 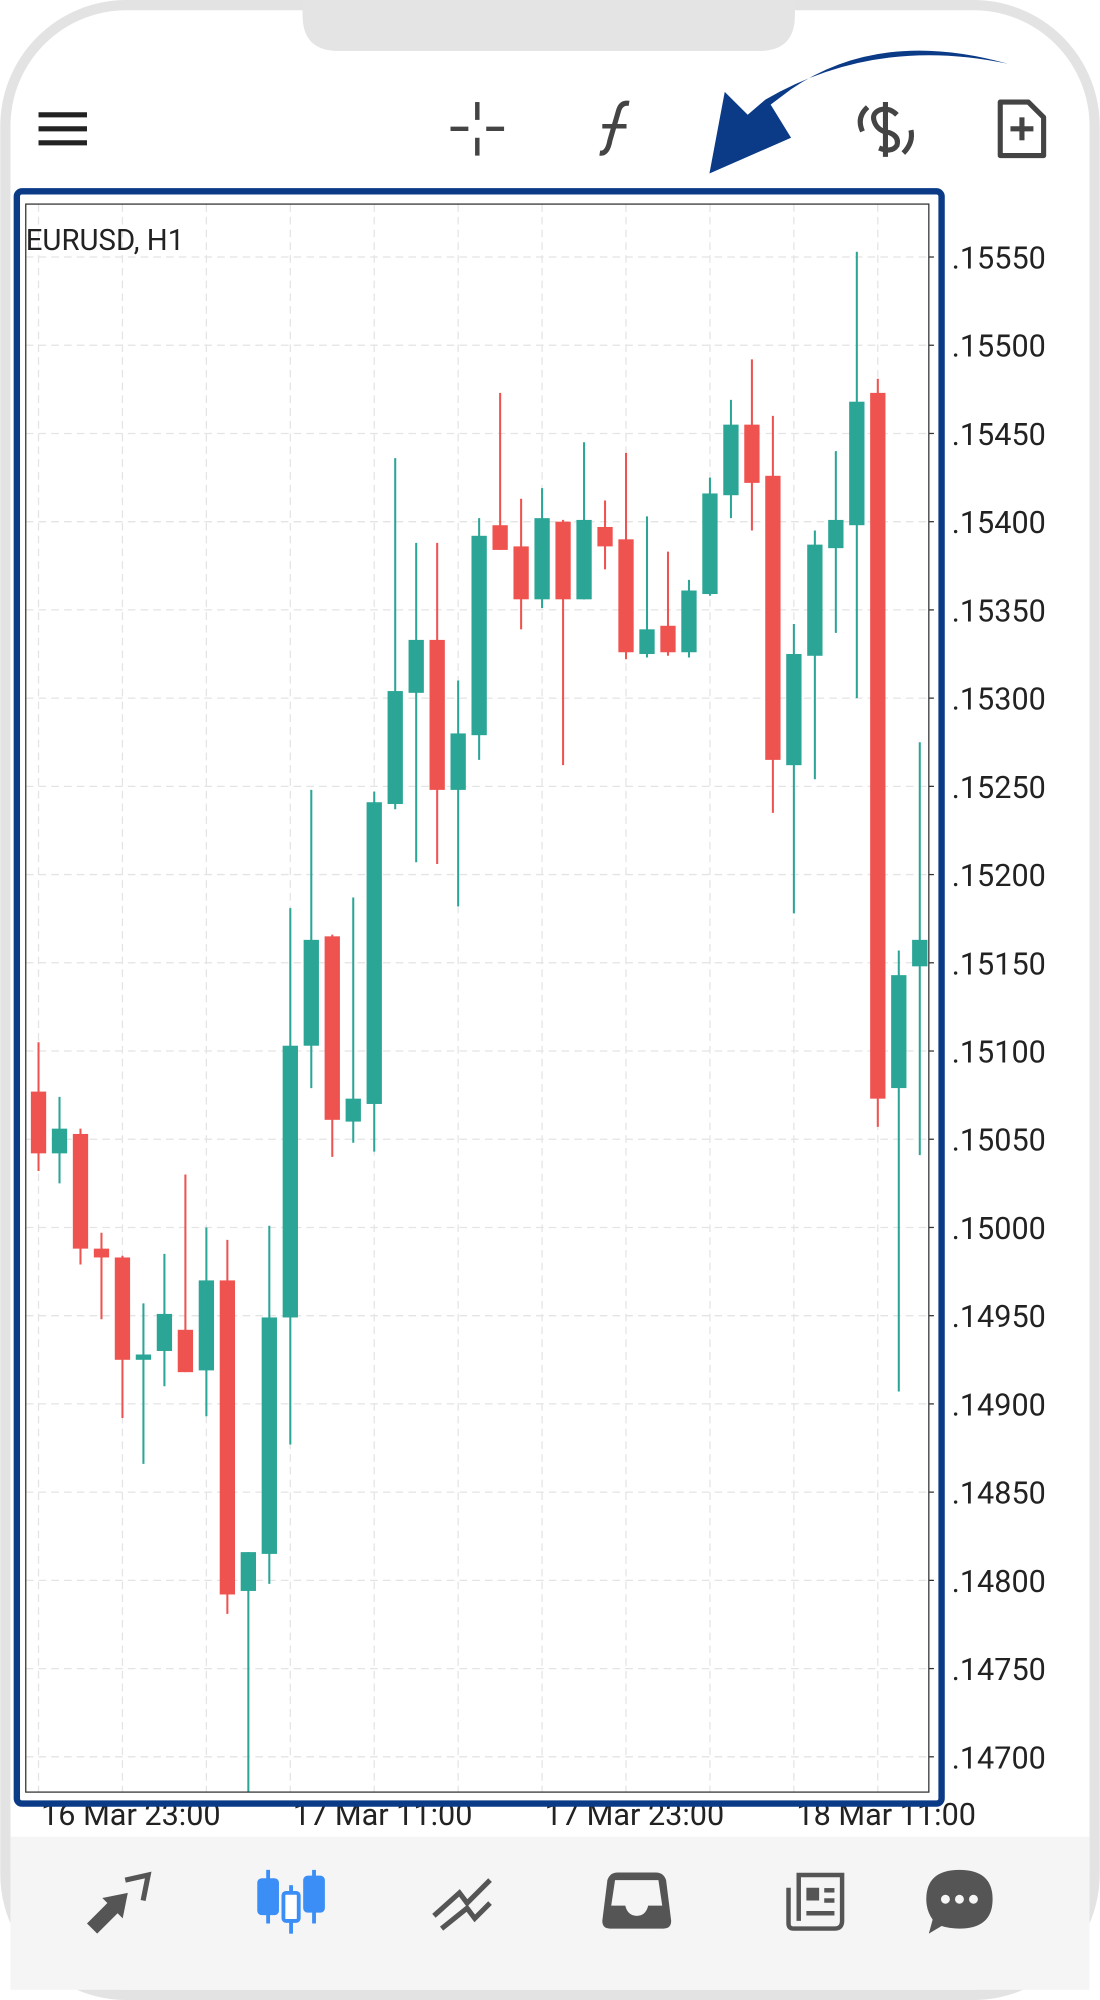 What do you see at coordinates (815, 1901) in the screenshot?
I see `tab-news` at bounding box center [815, 1901].